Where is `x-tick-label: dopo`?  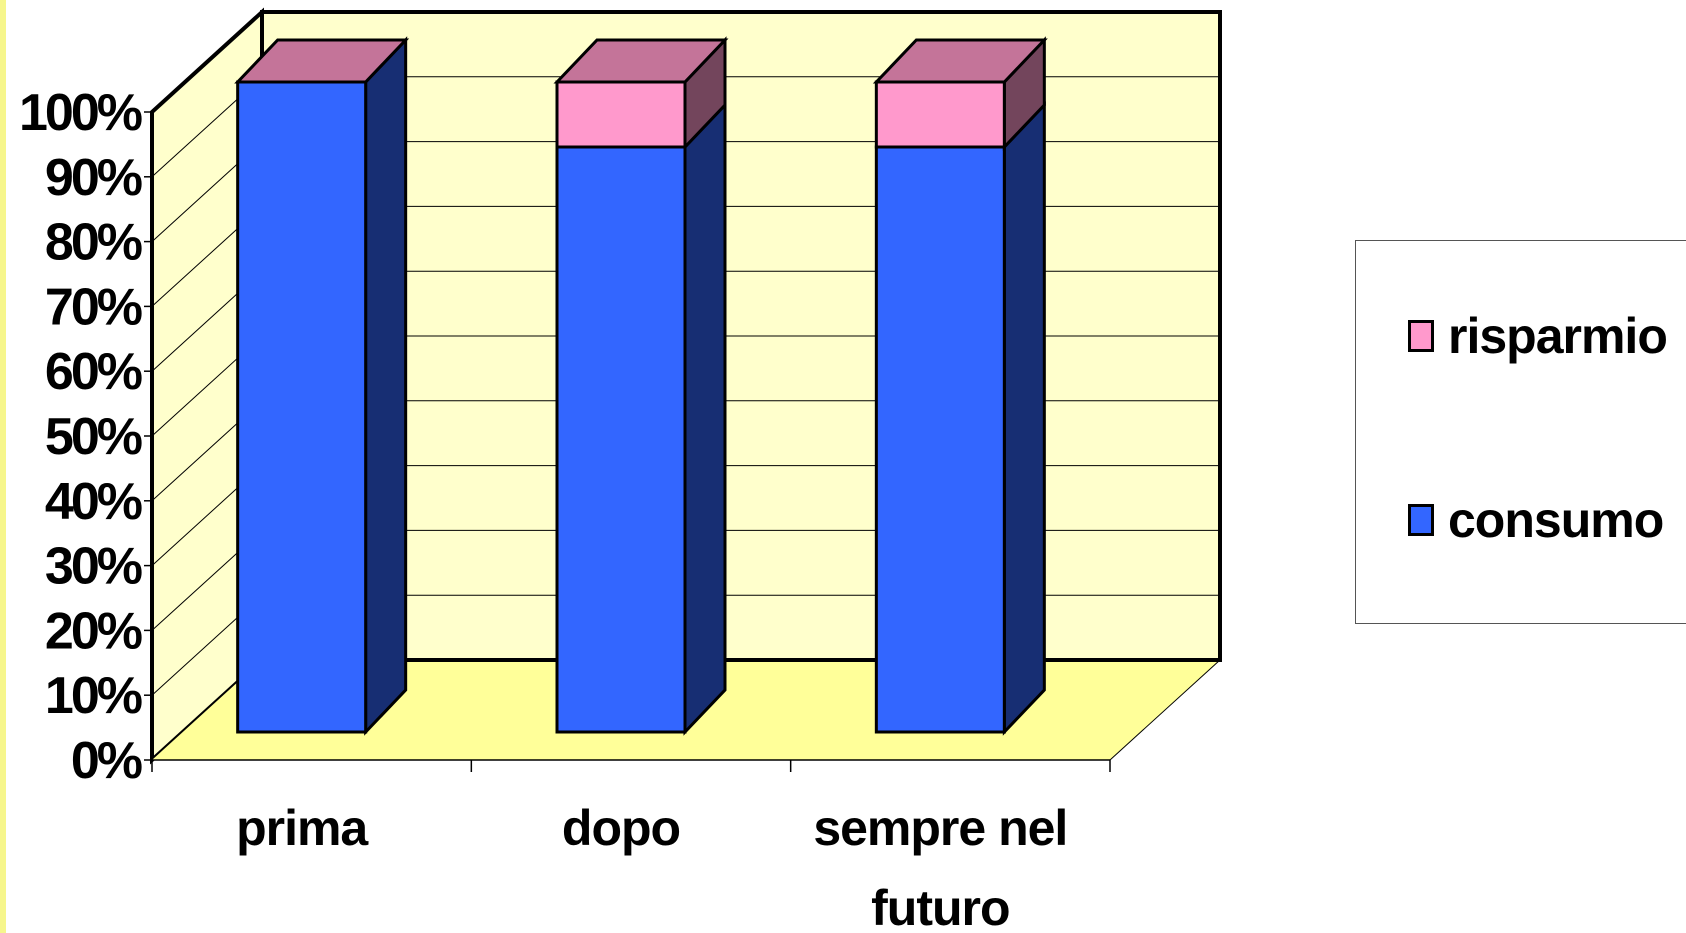
x-tick-label: dopo is located at coordinates (621, 828).